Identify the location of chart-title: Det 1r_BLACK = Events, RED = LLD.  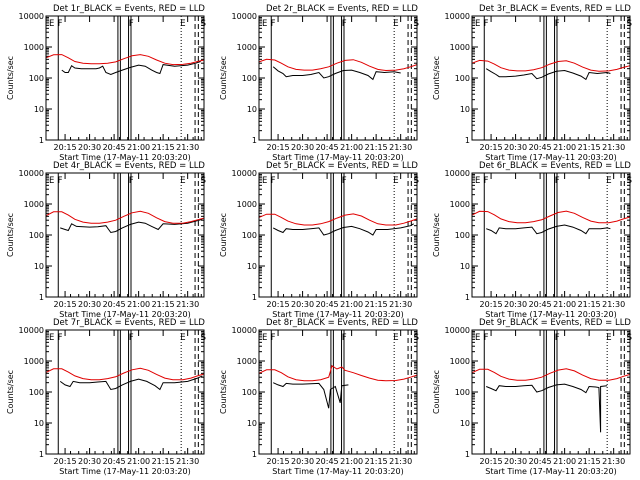
(129, 9).